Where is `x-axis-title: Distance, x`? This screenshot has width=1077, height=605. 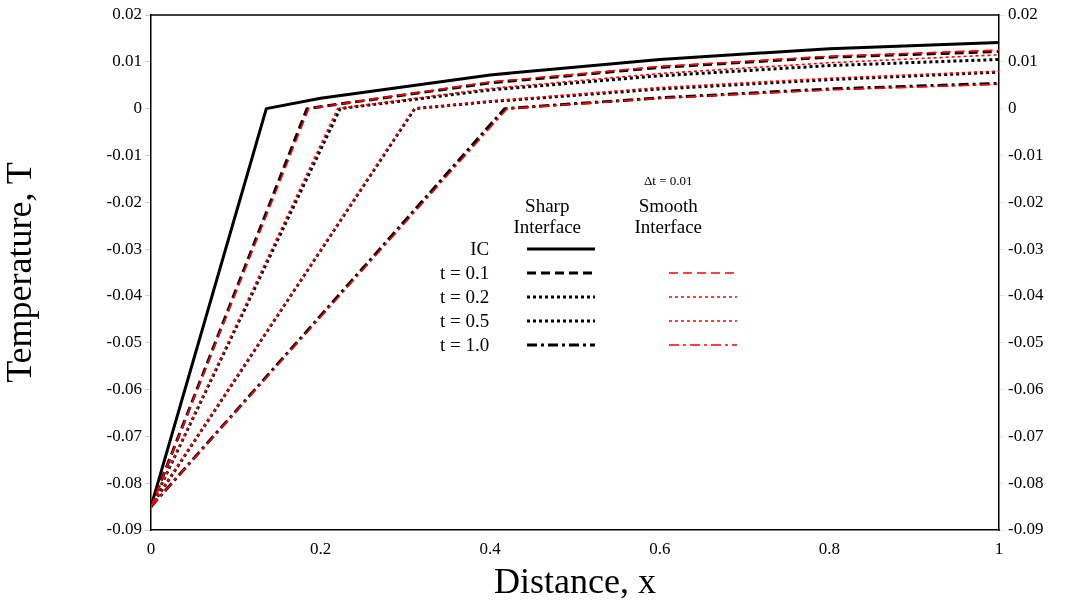
x-axis-title: Distance, x is located at coordinates (575, 580).